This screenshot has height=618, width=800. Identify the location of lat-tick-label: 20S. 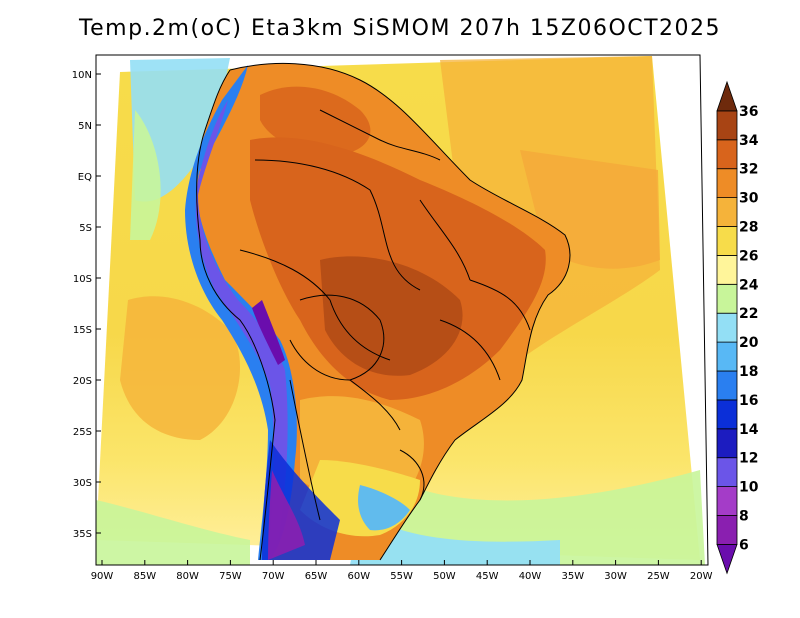
(82, 381).